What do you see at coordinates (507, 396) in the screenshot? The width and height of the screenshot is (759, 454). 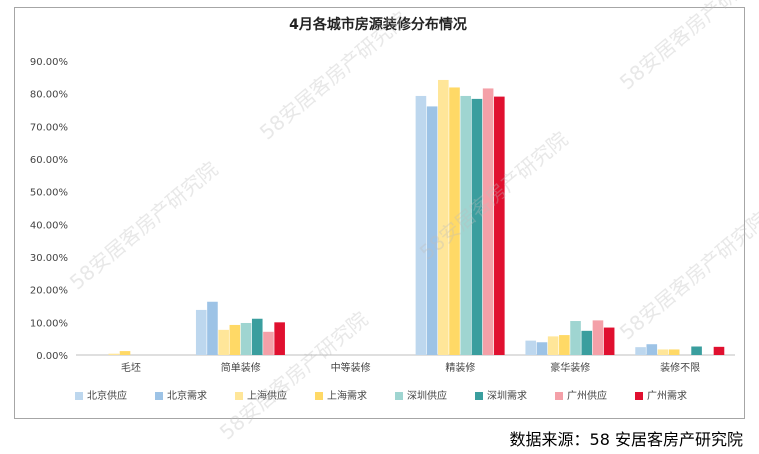 I see `legend-label: 深圳需求` at bounding box center [507, 396].